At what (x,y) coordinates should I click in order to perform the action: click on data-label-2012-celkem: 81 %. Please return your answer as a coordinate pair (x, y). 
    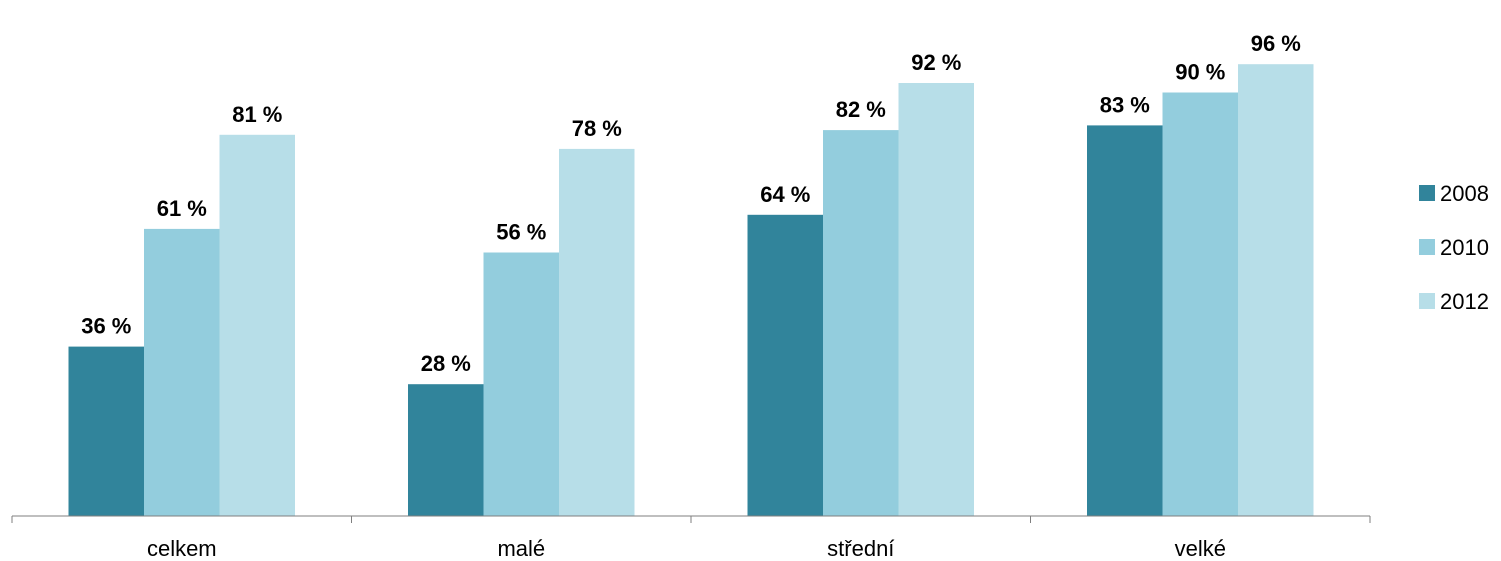
    Looking at the image, I should click on (257, 114).